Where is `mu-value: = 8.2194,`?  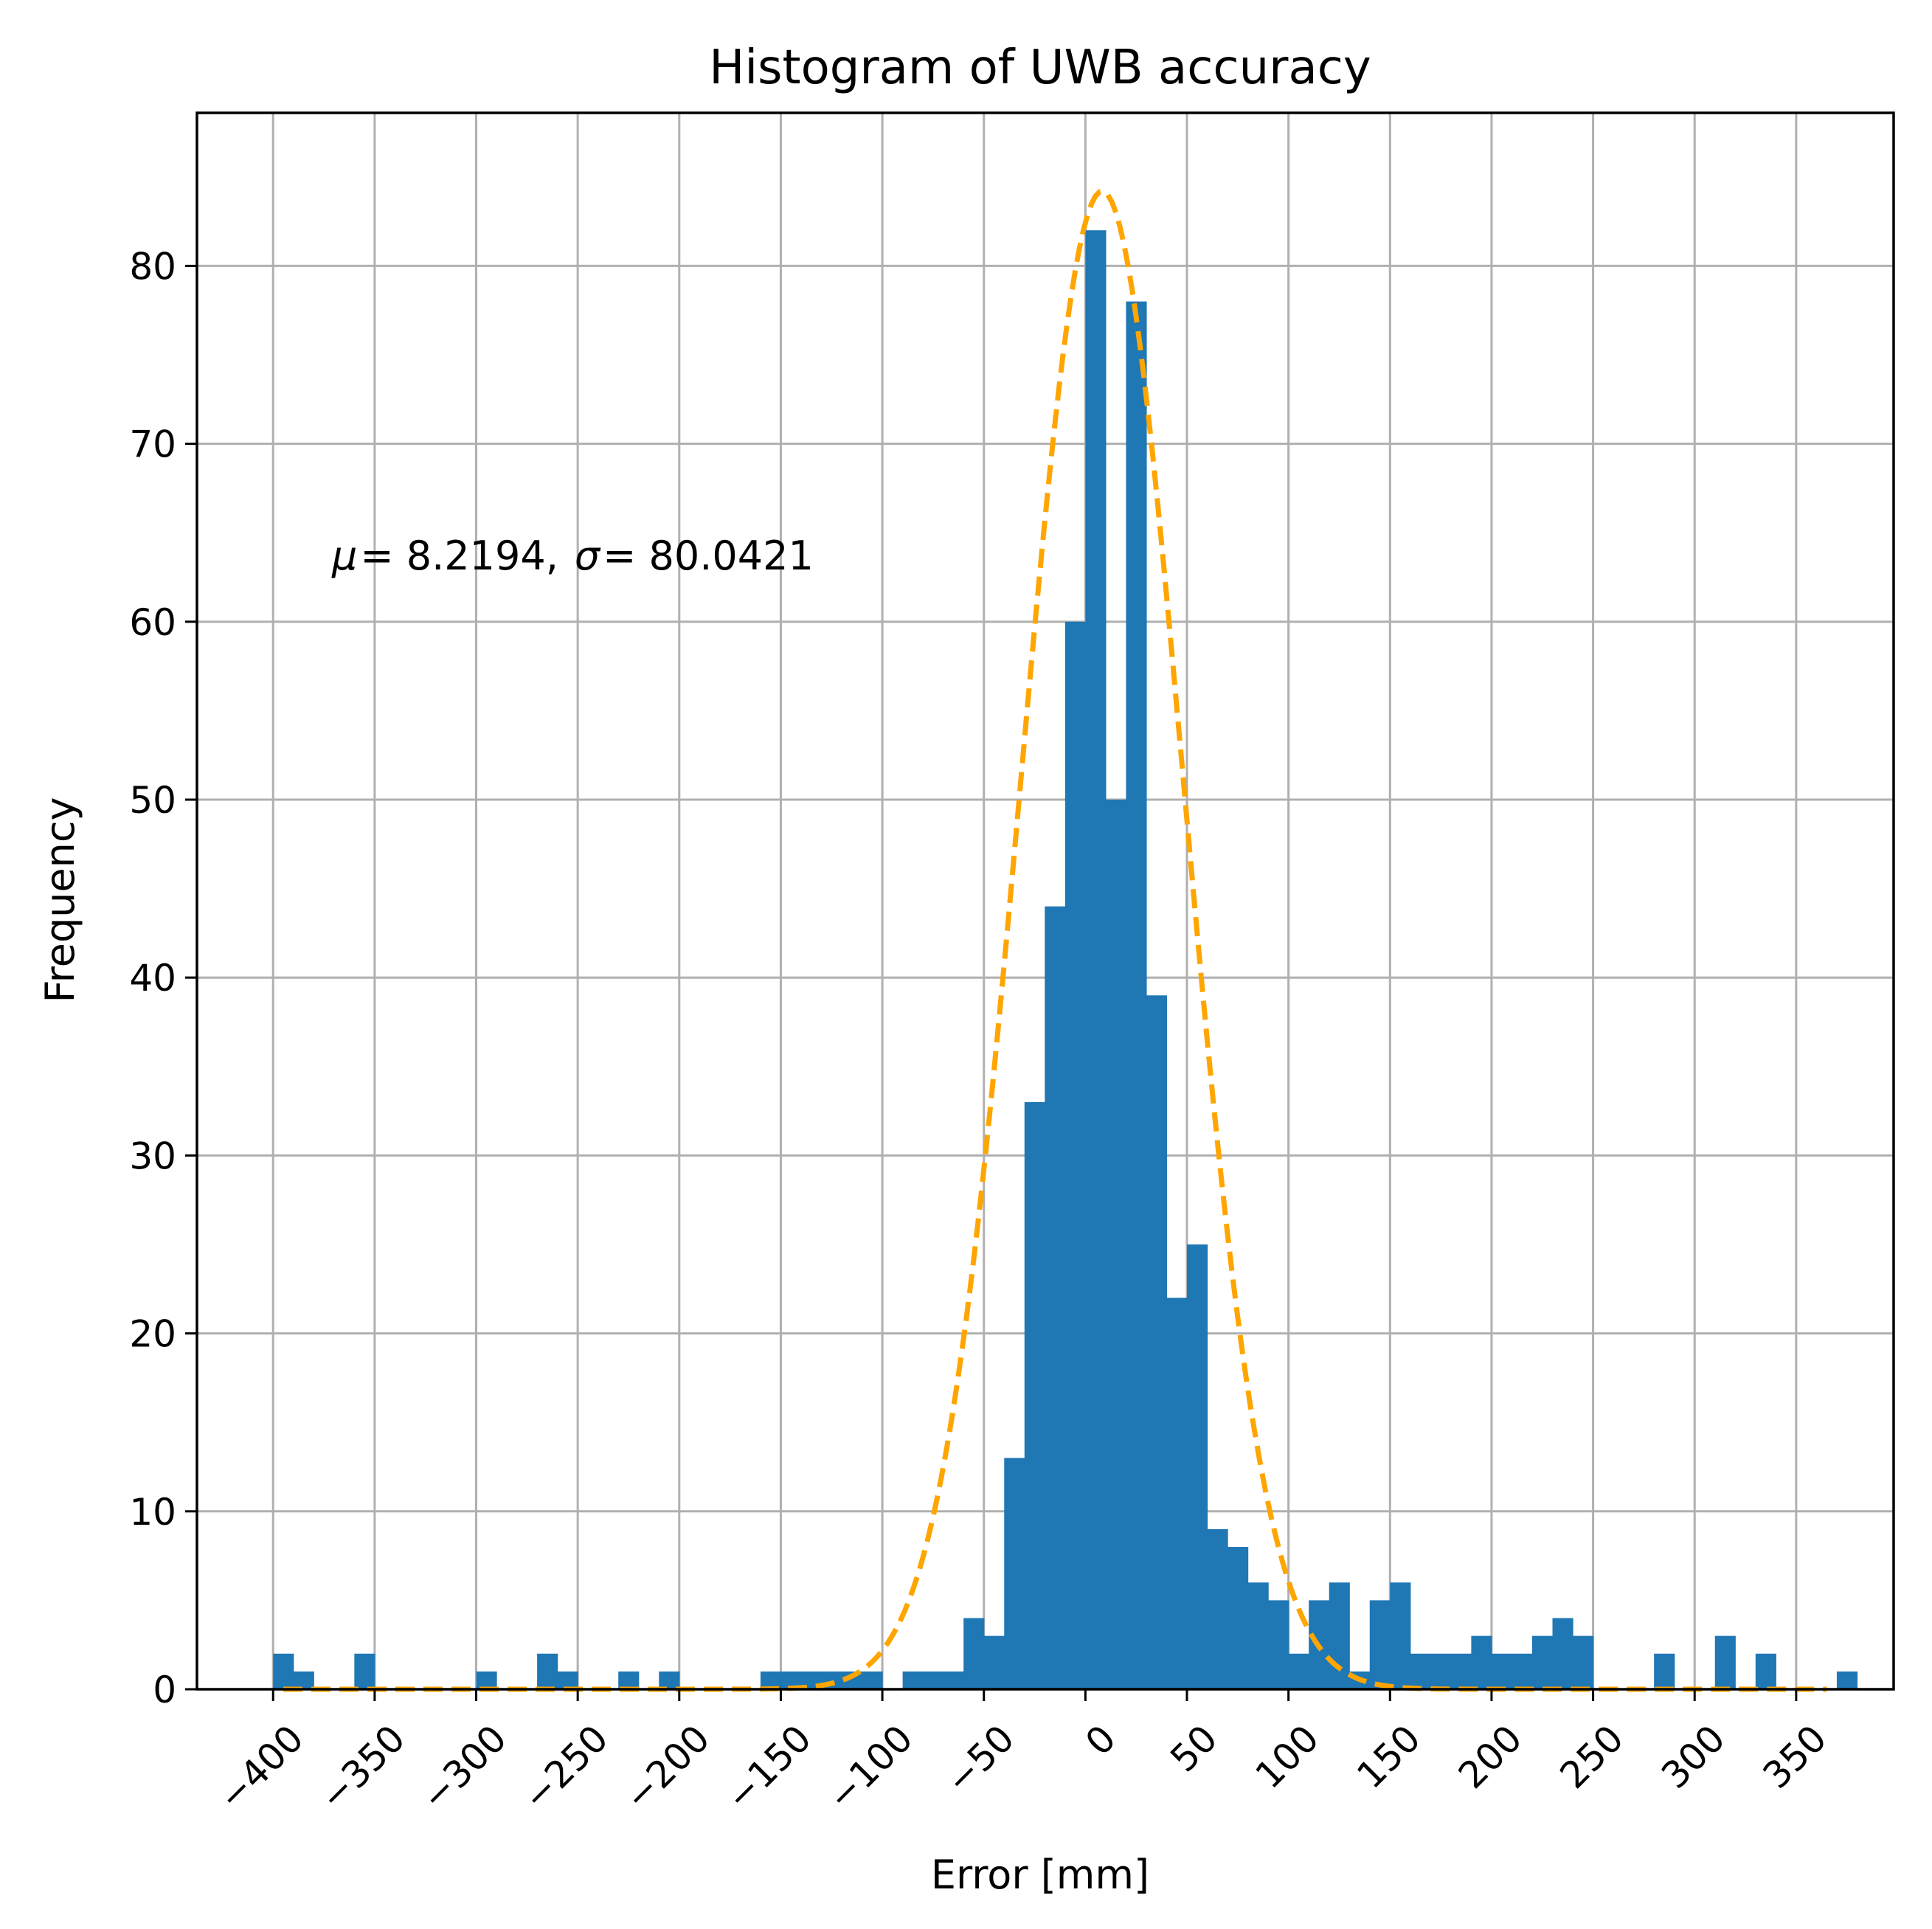
mu-value: = 8.2194, is located at coordinates (459, 556).